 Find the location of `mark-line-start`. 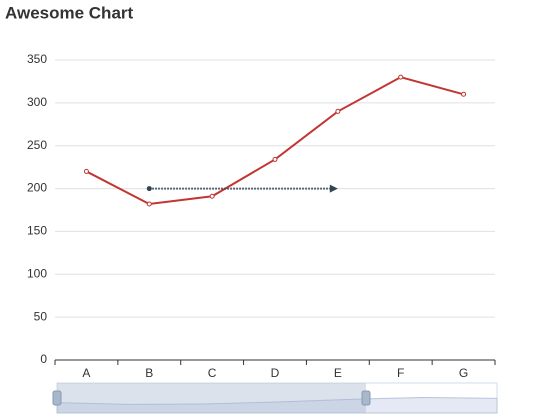

mark-line-start is located at coordinates (149, 189).